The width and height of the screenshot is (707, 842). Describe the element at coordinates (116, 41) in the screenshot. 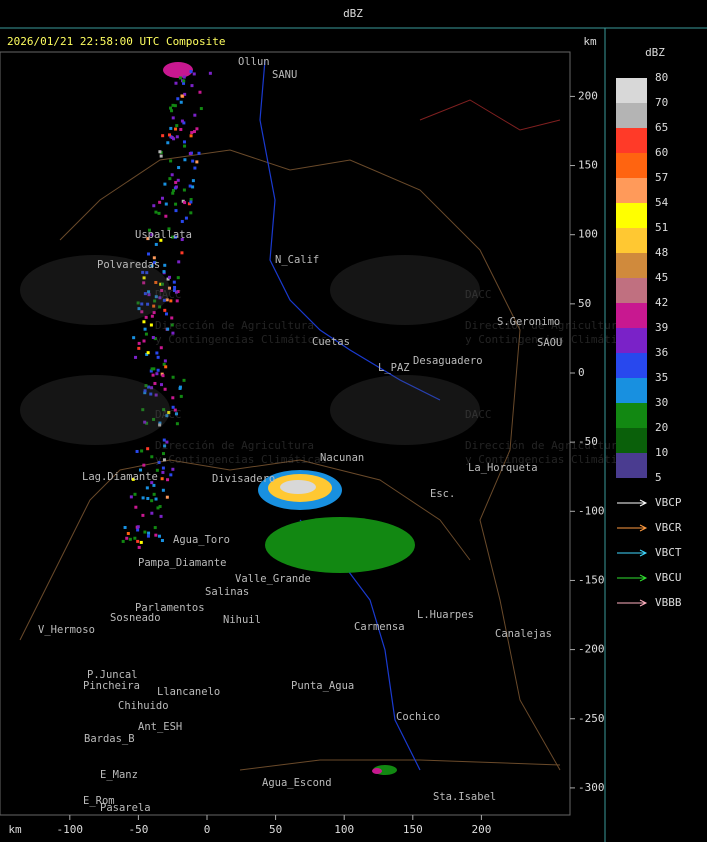

I see `map-title: 2026/01/21 22:58:00 UTC Composite` at that location.